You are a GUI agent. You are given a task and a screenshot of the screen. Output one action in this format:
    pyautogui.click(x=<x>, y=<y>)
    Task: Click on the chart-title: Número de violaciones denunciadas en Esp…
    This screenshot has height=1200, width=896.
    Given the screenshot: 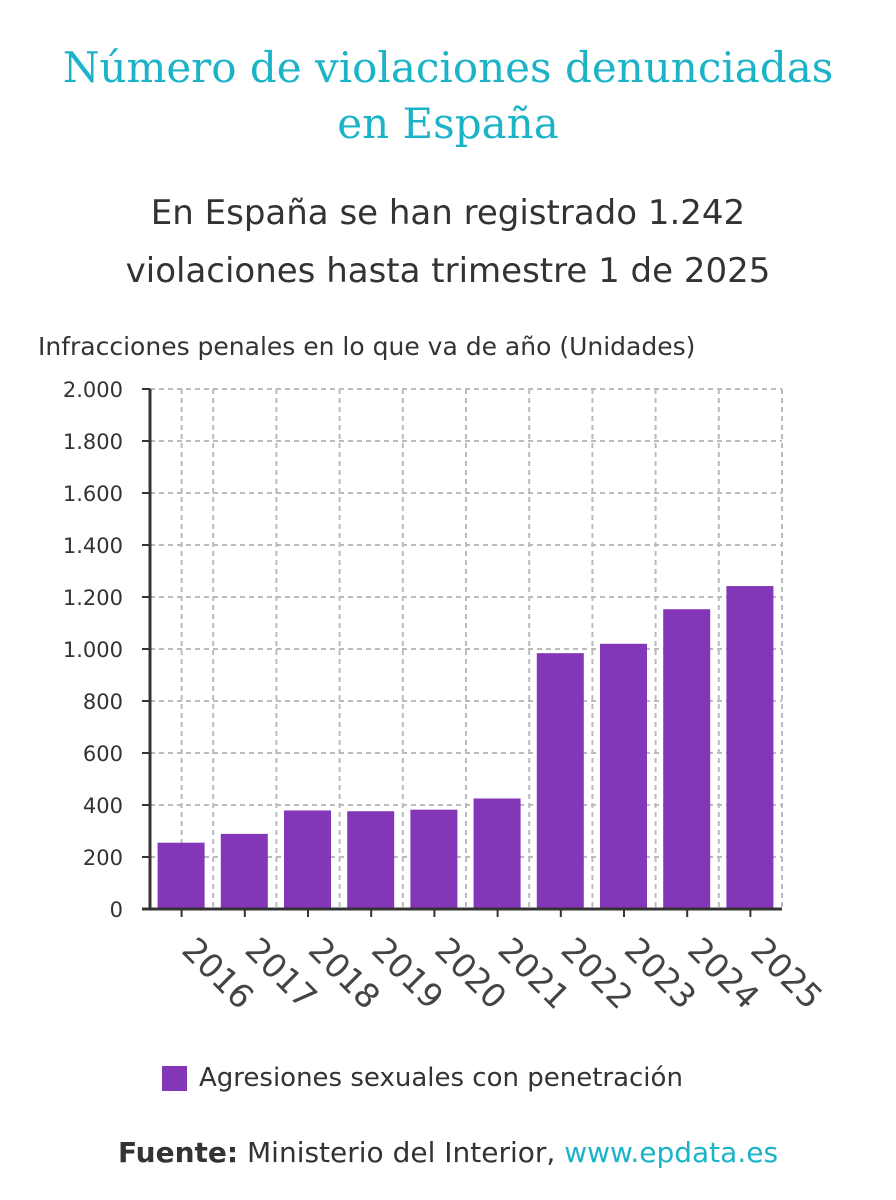 What is the action you would take?
    pyautogui.click(x=448, y=96)
    